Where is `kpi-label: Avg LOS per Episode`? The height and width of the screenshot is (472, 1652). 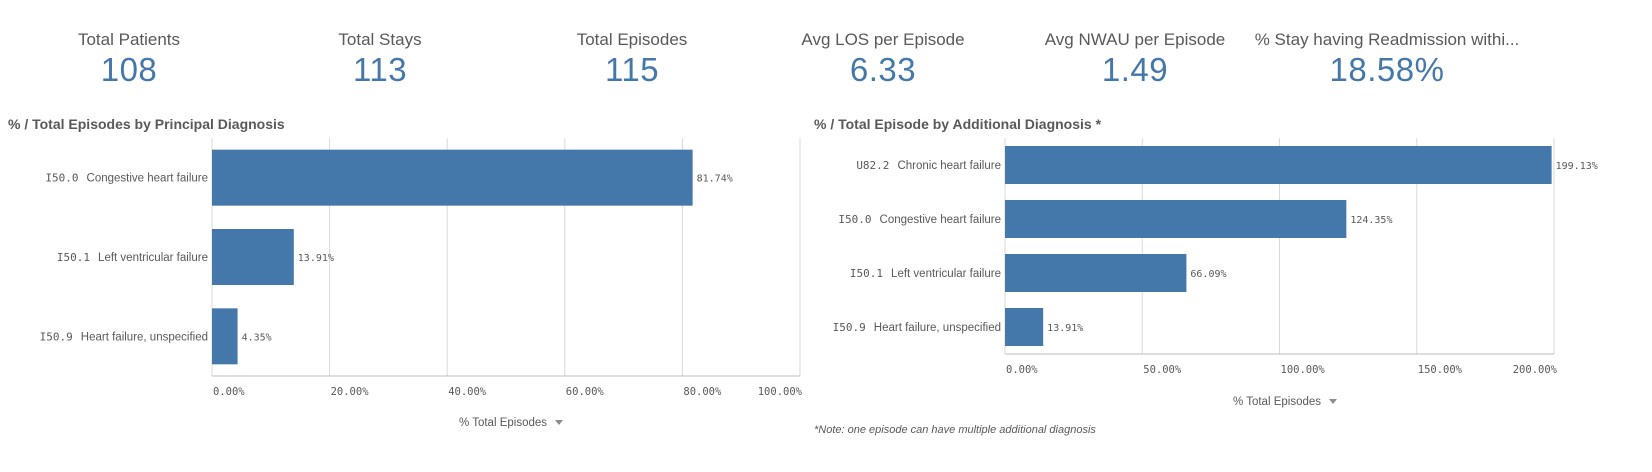
kpi-label: Avg LOS per Episode is located at coordinates (883, 39).